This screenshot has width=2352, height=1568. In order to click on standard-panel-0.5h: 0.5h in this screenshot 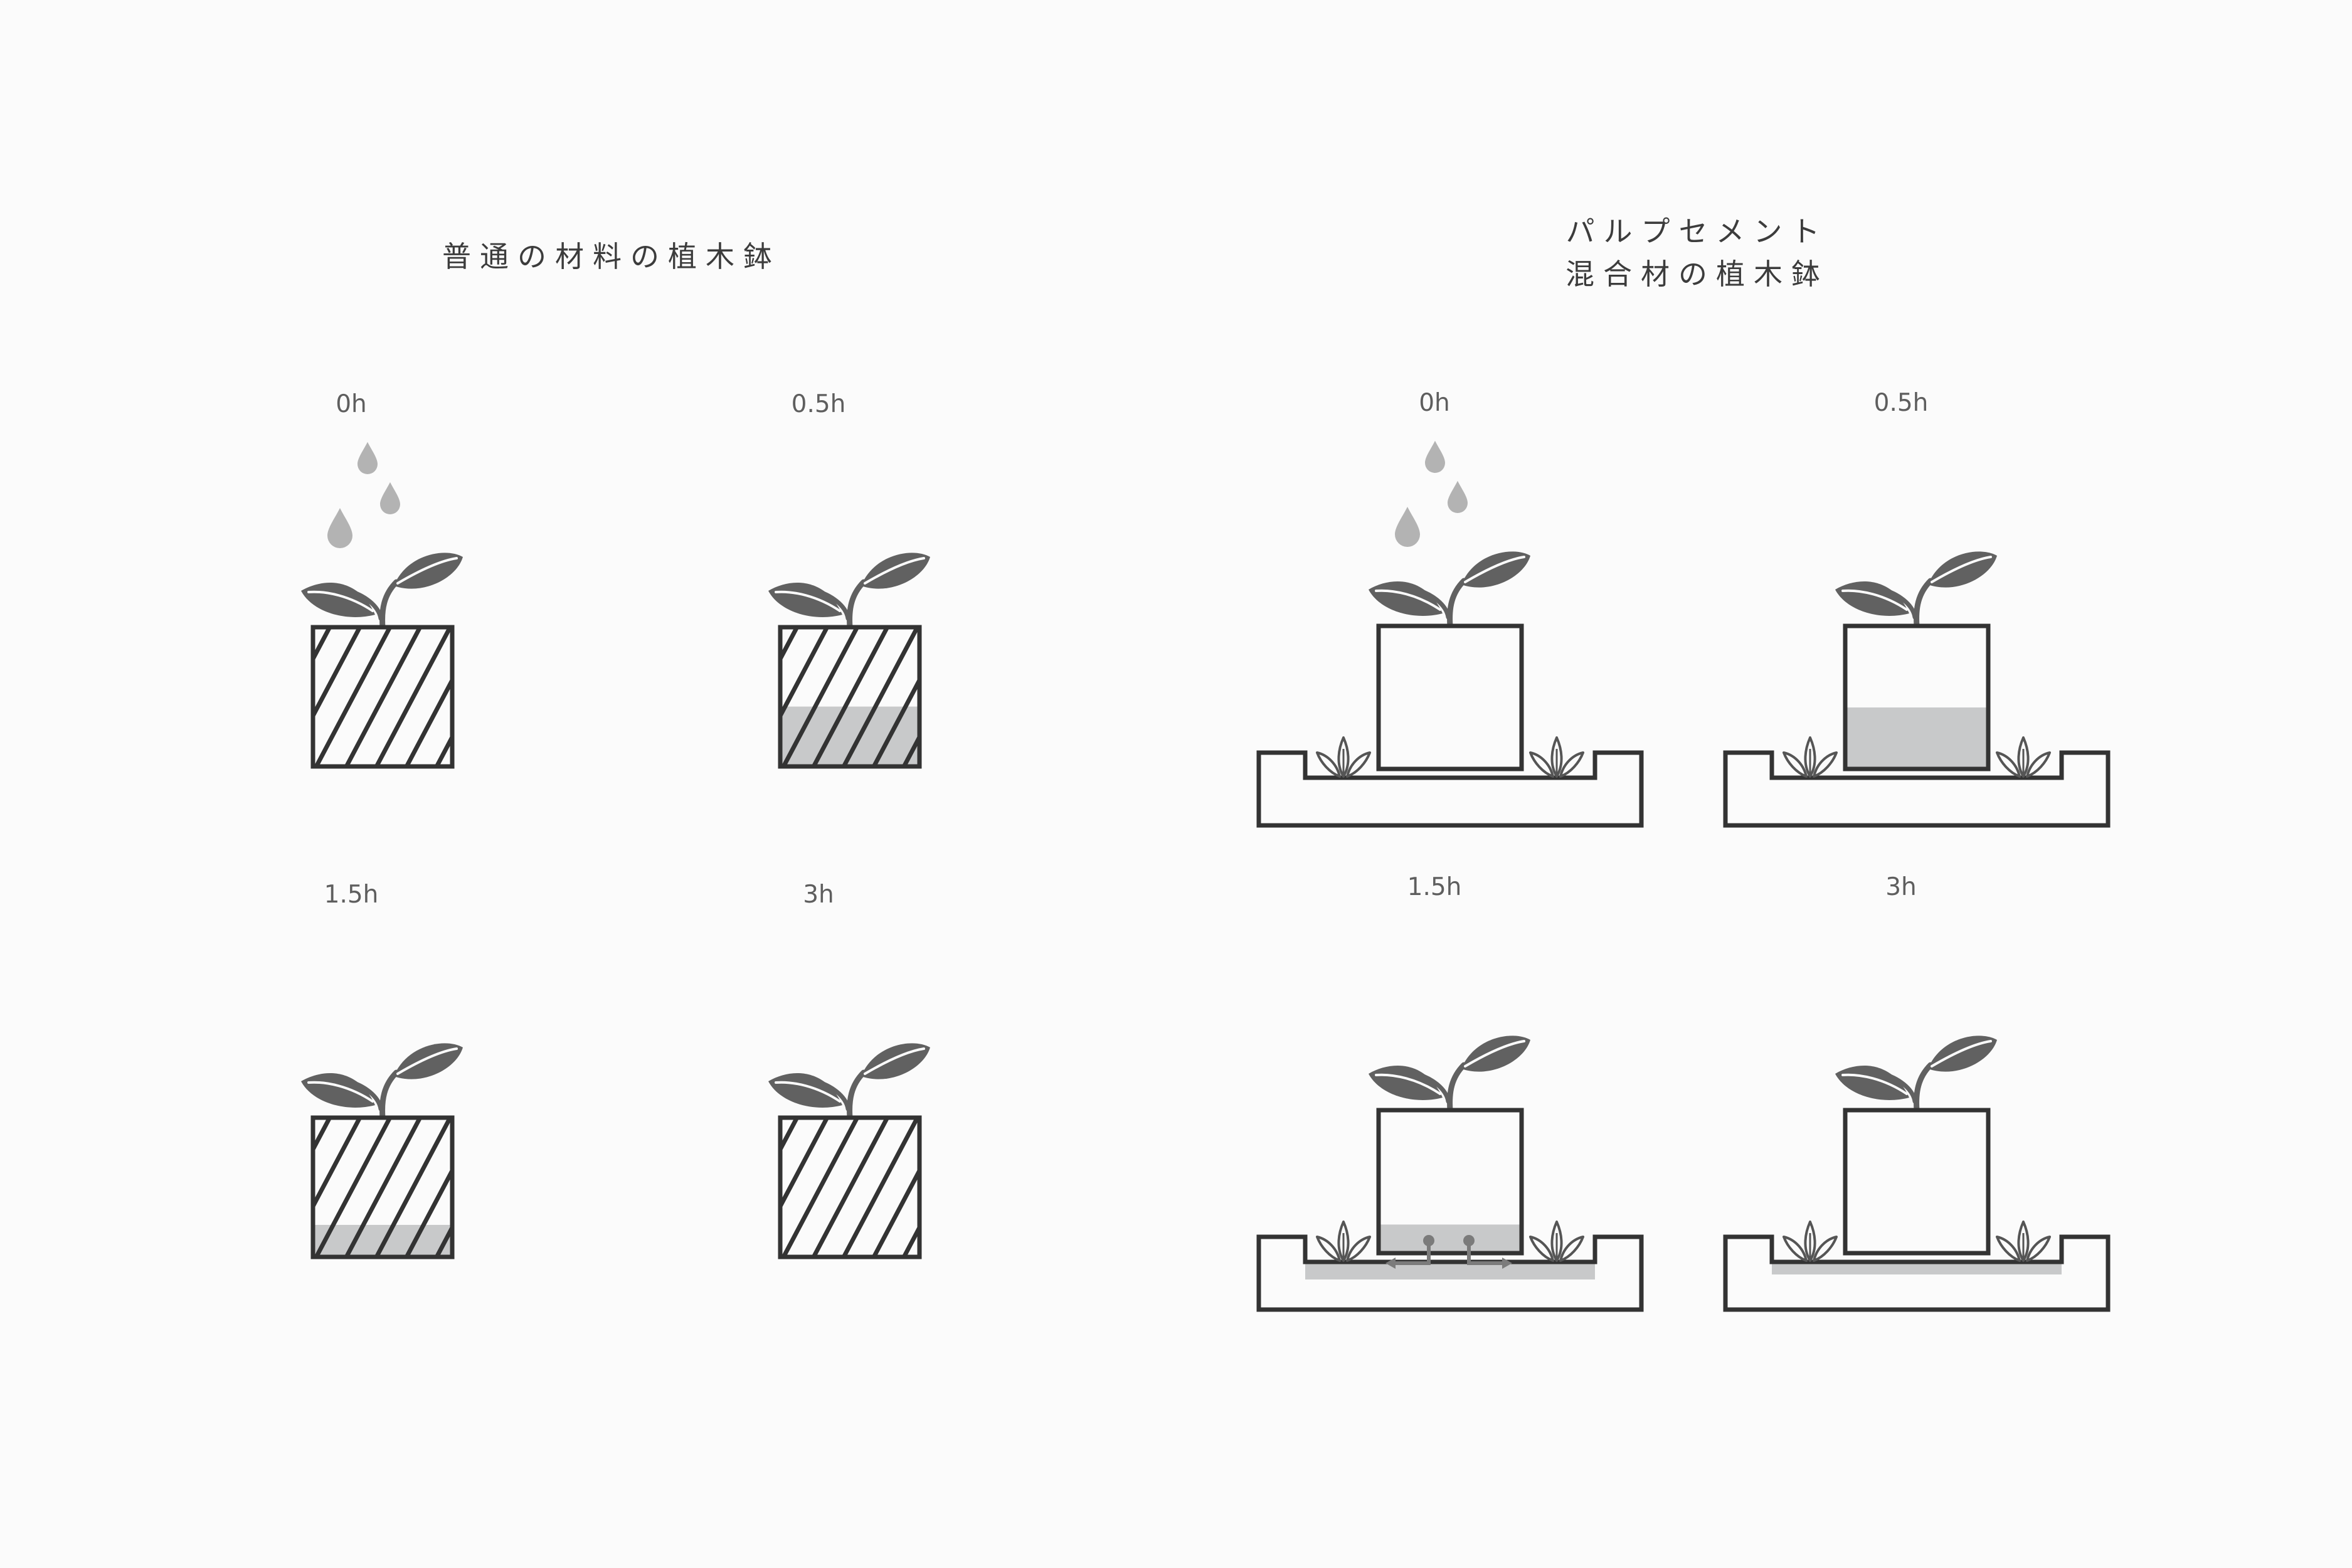, I will do `click(849, 579)`.